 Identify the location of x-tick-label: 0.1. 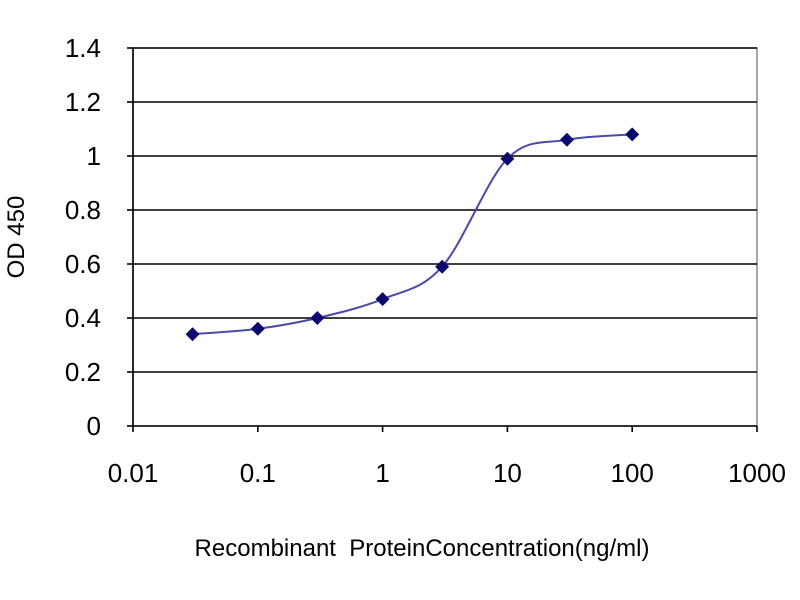
(258, 473).